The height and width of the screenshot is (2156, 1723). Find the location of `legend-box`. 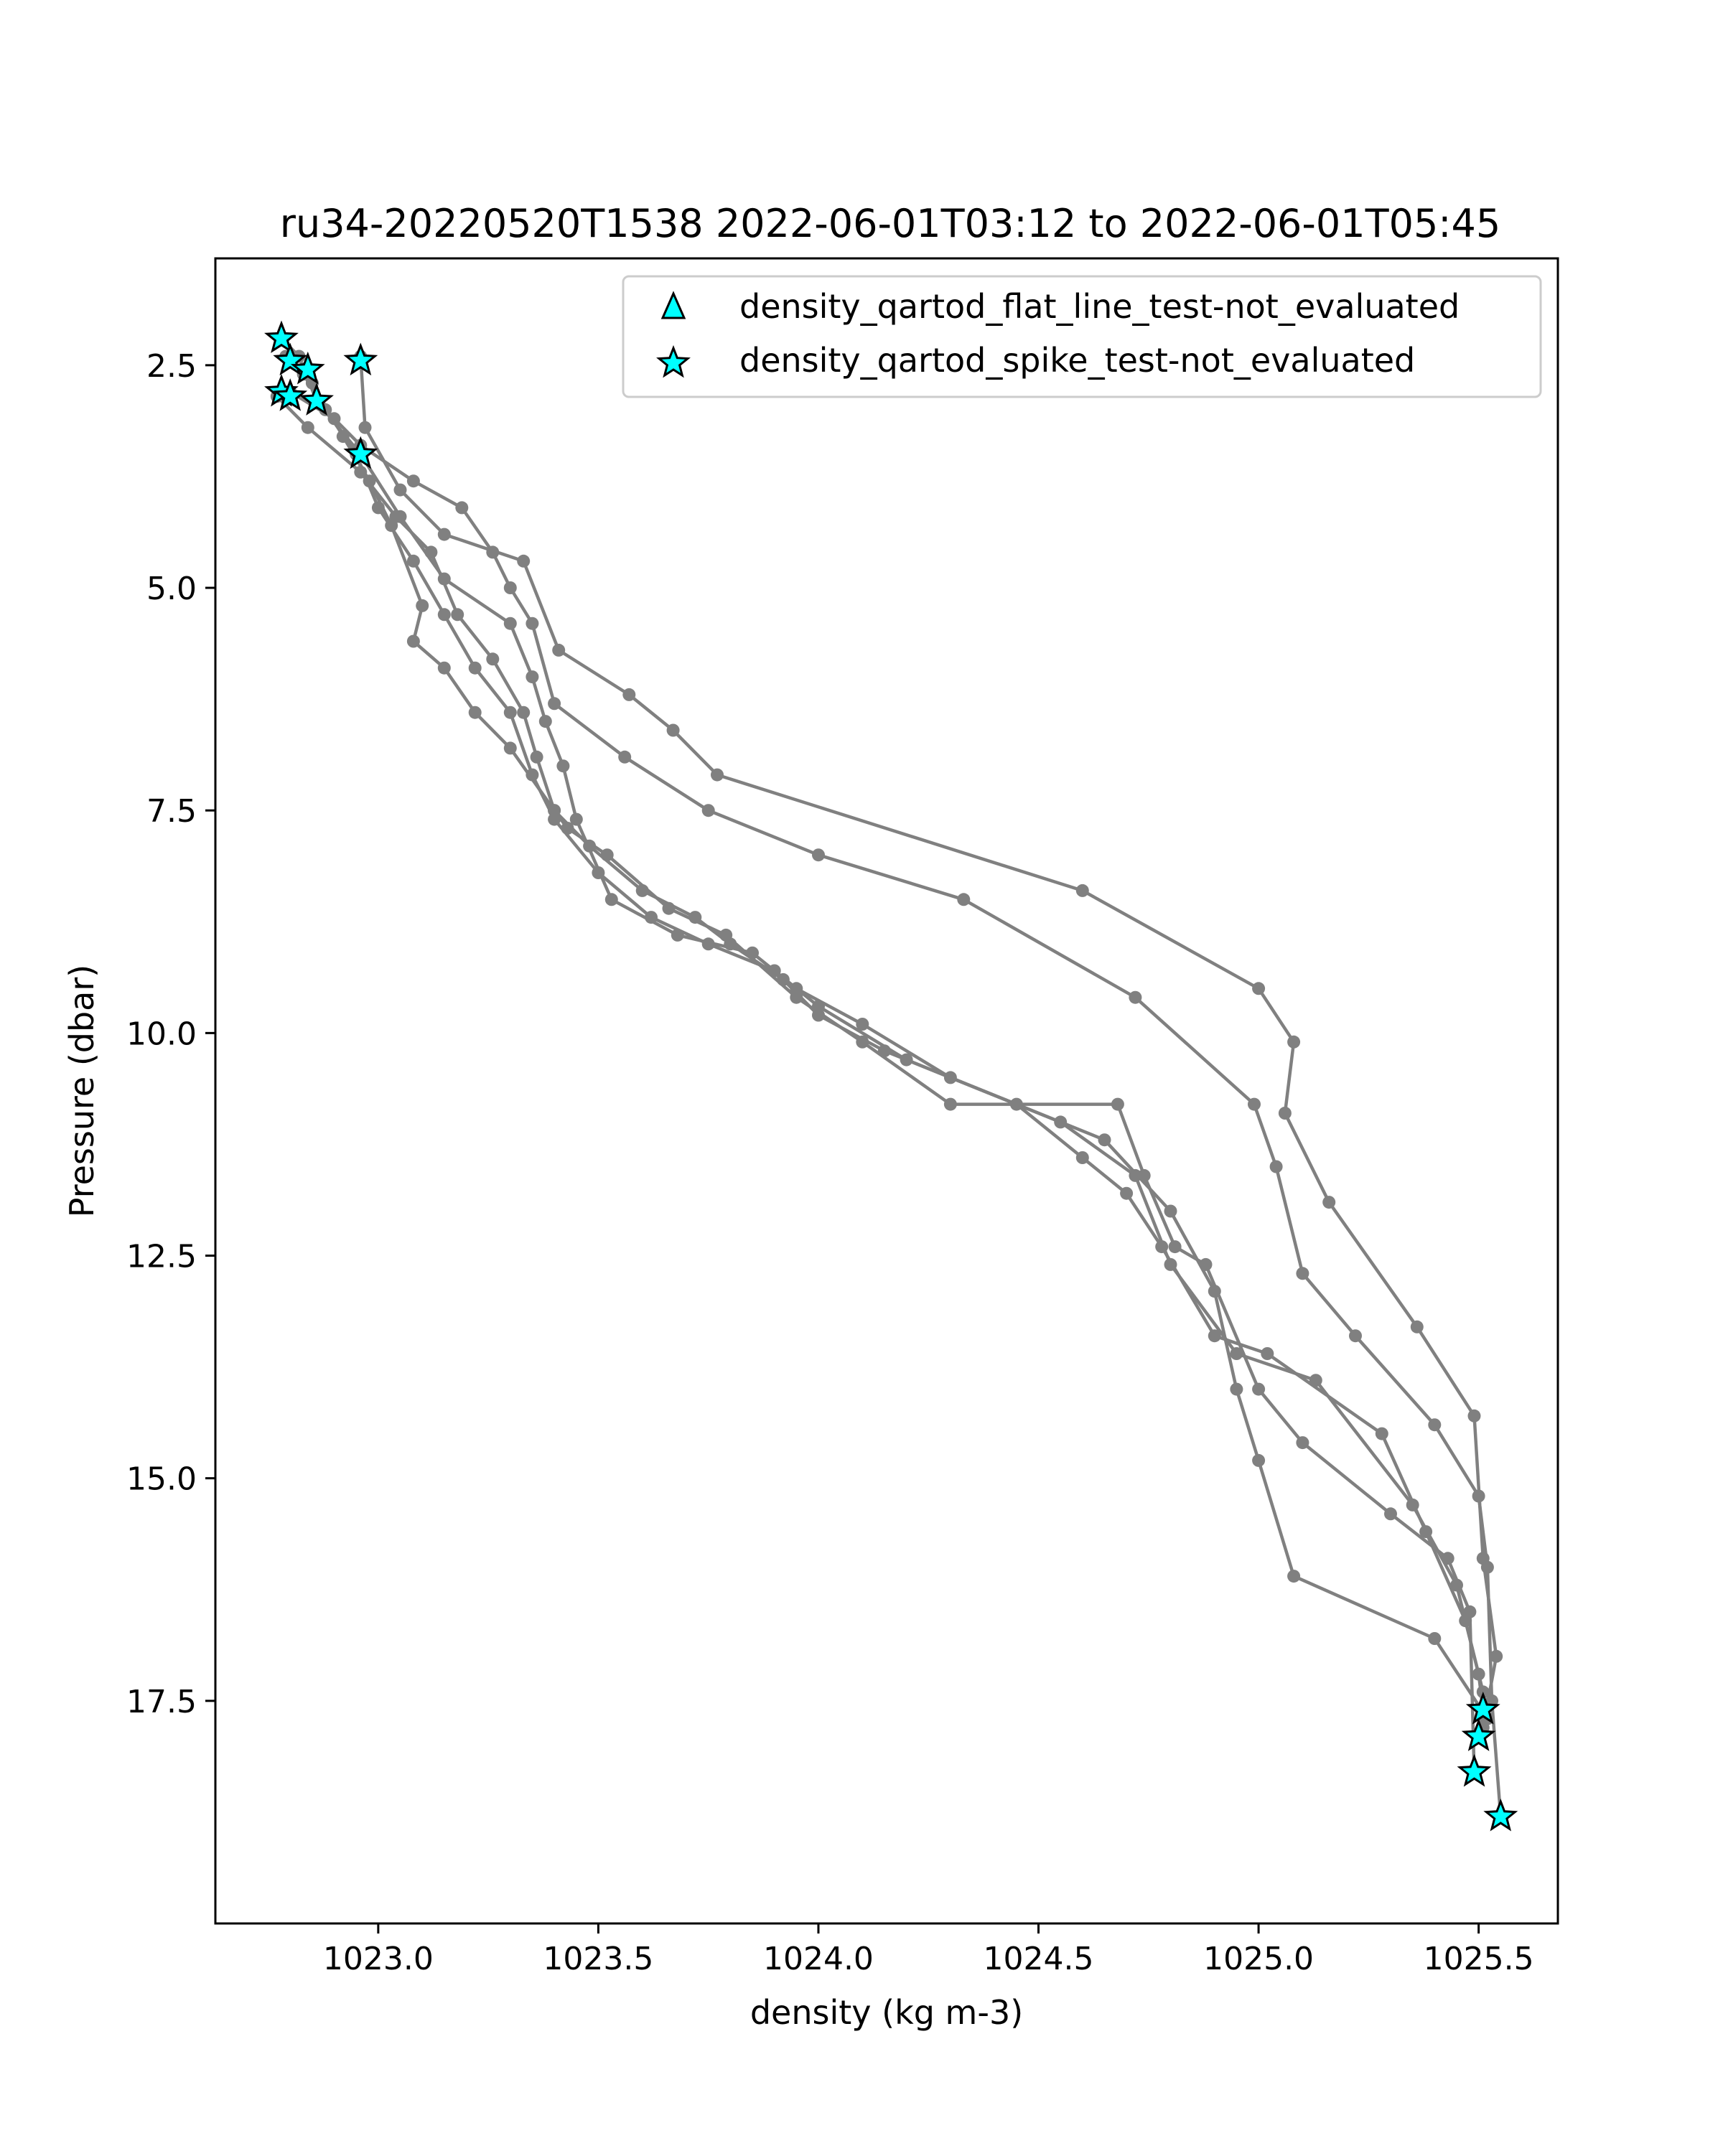

legend-box is located at coordinates (1082, 336).